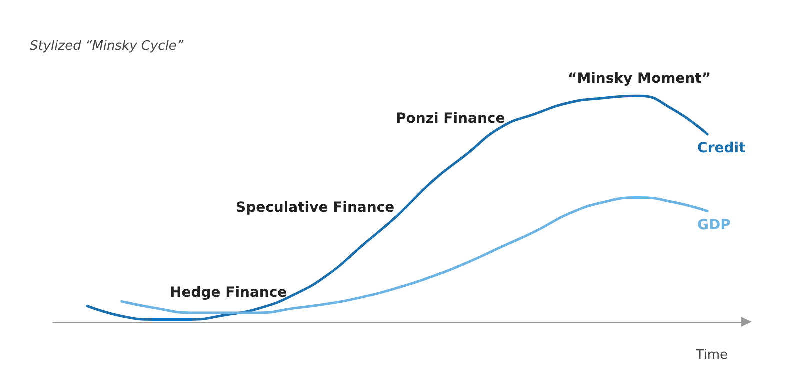 This screenshot has width=786, height=371. I want to click on annotation: Ponzi Finance, so click(451, 119).